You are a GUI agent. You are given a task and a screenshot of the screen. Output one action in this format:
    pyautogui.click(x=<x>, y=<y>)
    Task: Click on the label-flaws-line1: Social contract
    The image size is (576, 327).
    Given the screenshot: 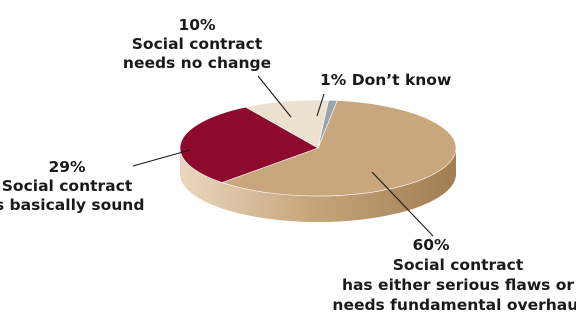 What is the action you would take?
    pyautogui.click(x=458, y=265)
    